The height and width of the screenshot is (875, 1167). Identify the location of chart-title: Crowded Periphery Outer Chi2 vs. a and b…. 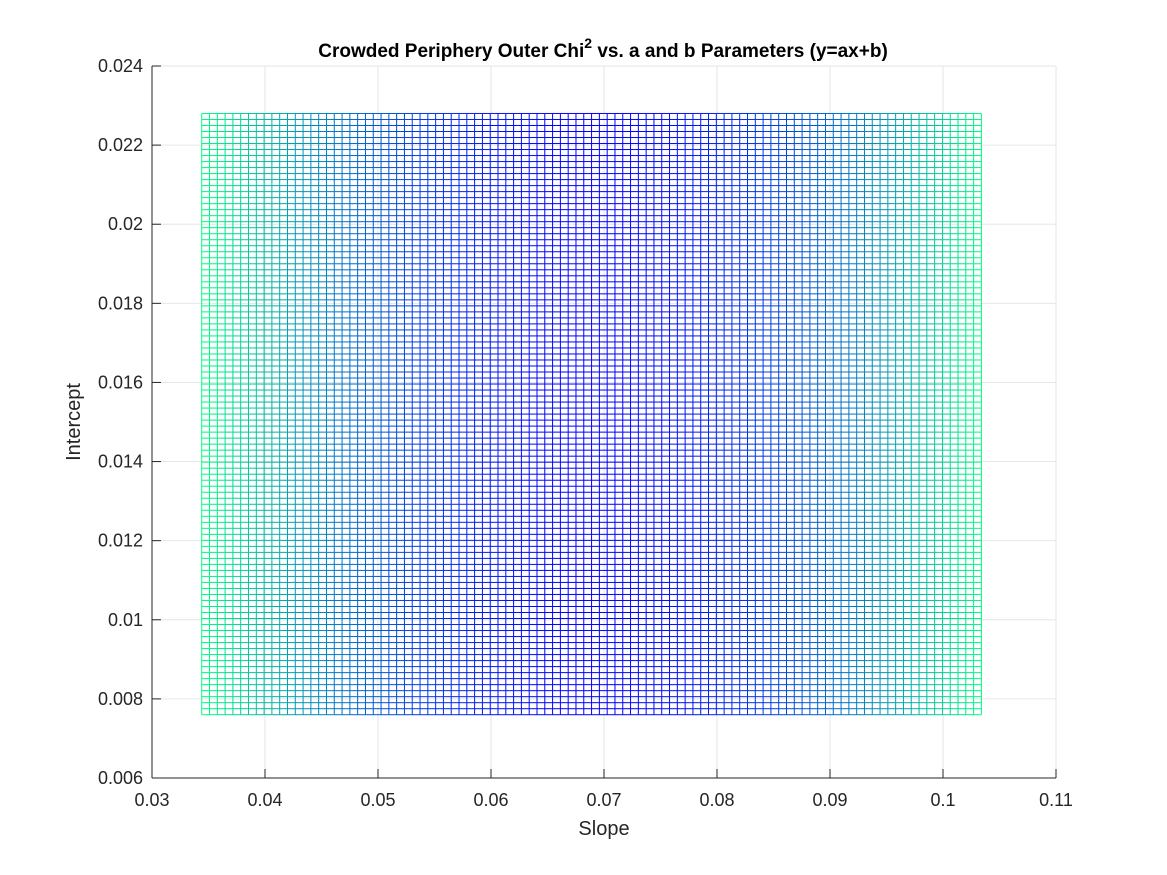
(603, 48).